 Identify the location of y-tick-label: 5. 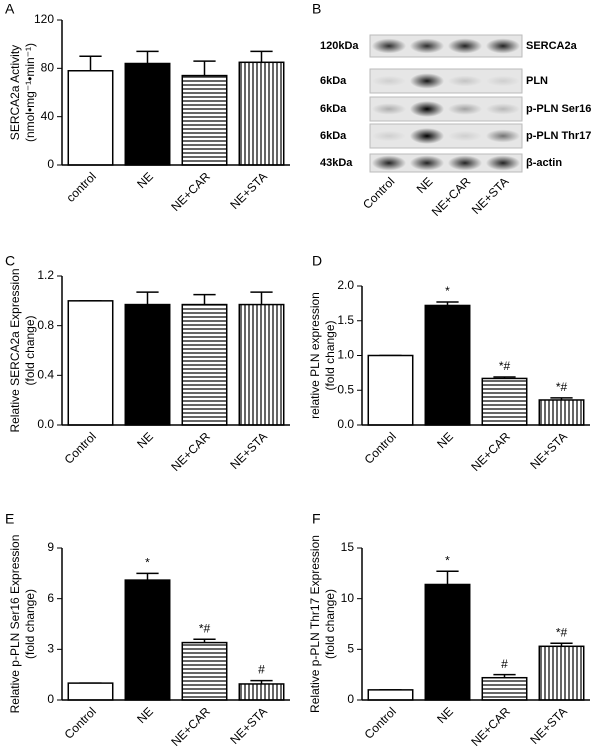
(350, 649).